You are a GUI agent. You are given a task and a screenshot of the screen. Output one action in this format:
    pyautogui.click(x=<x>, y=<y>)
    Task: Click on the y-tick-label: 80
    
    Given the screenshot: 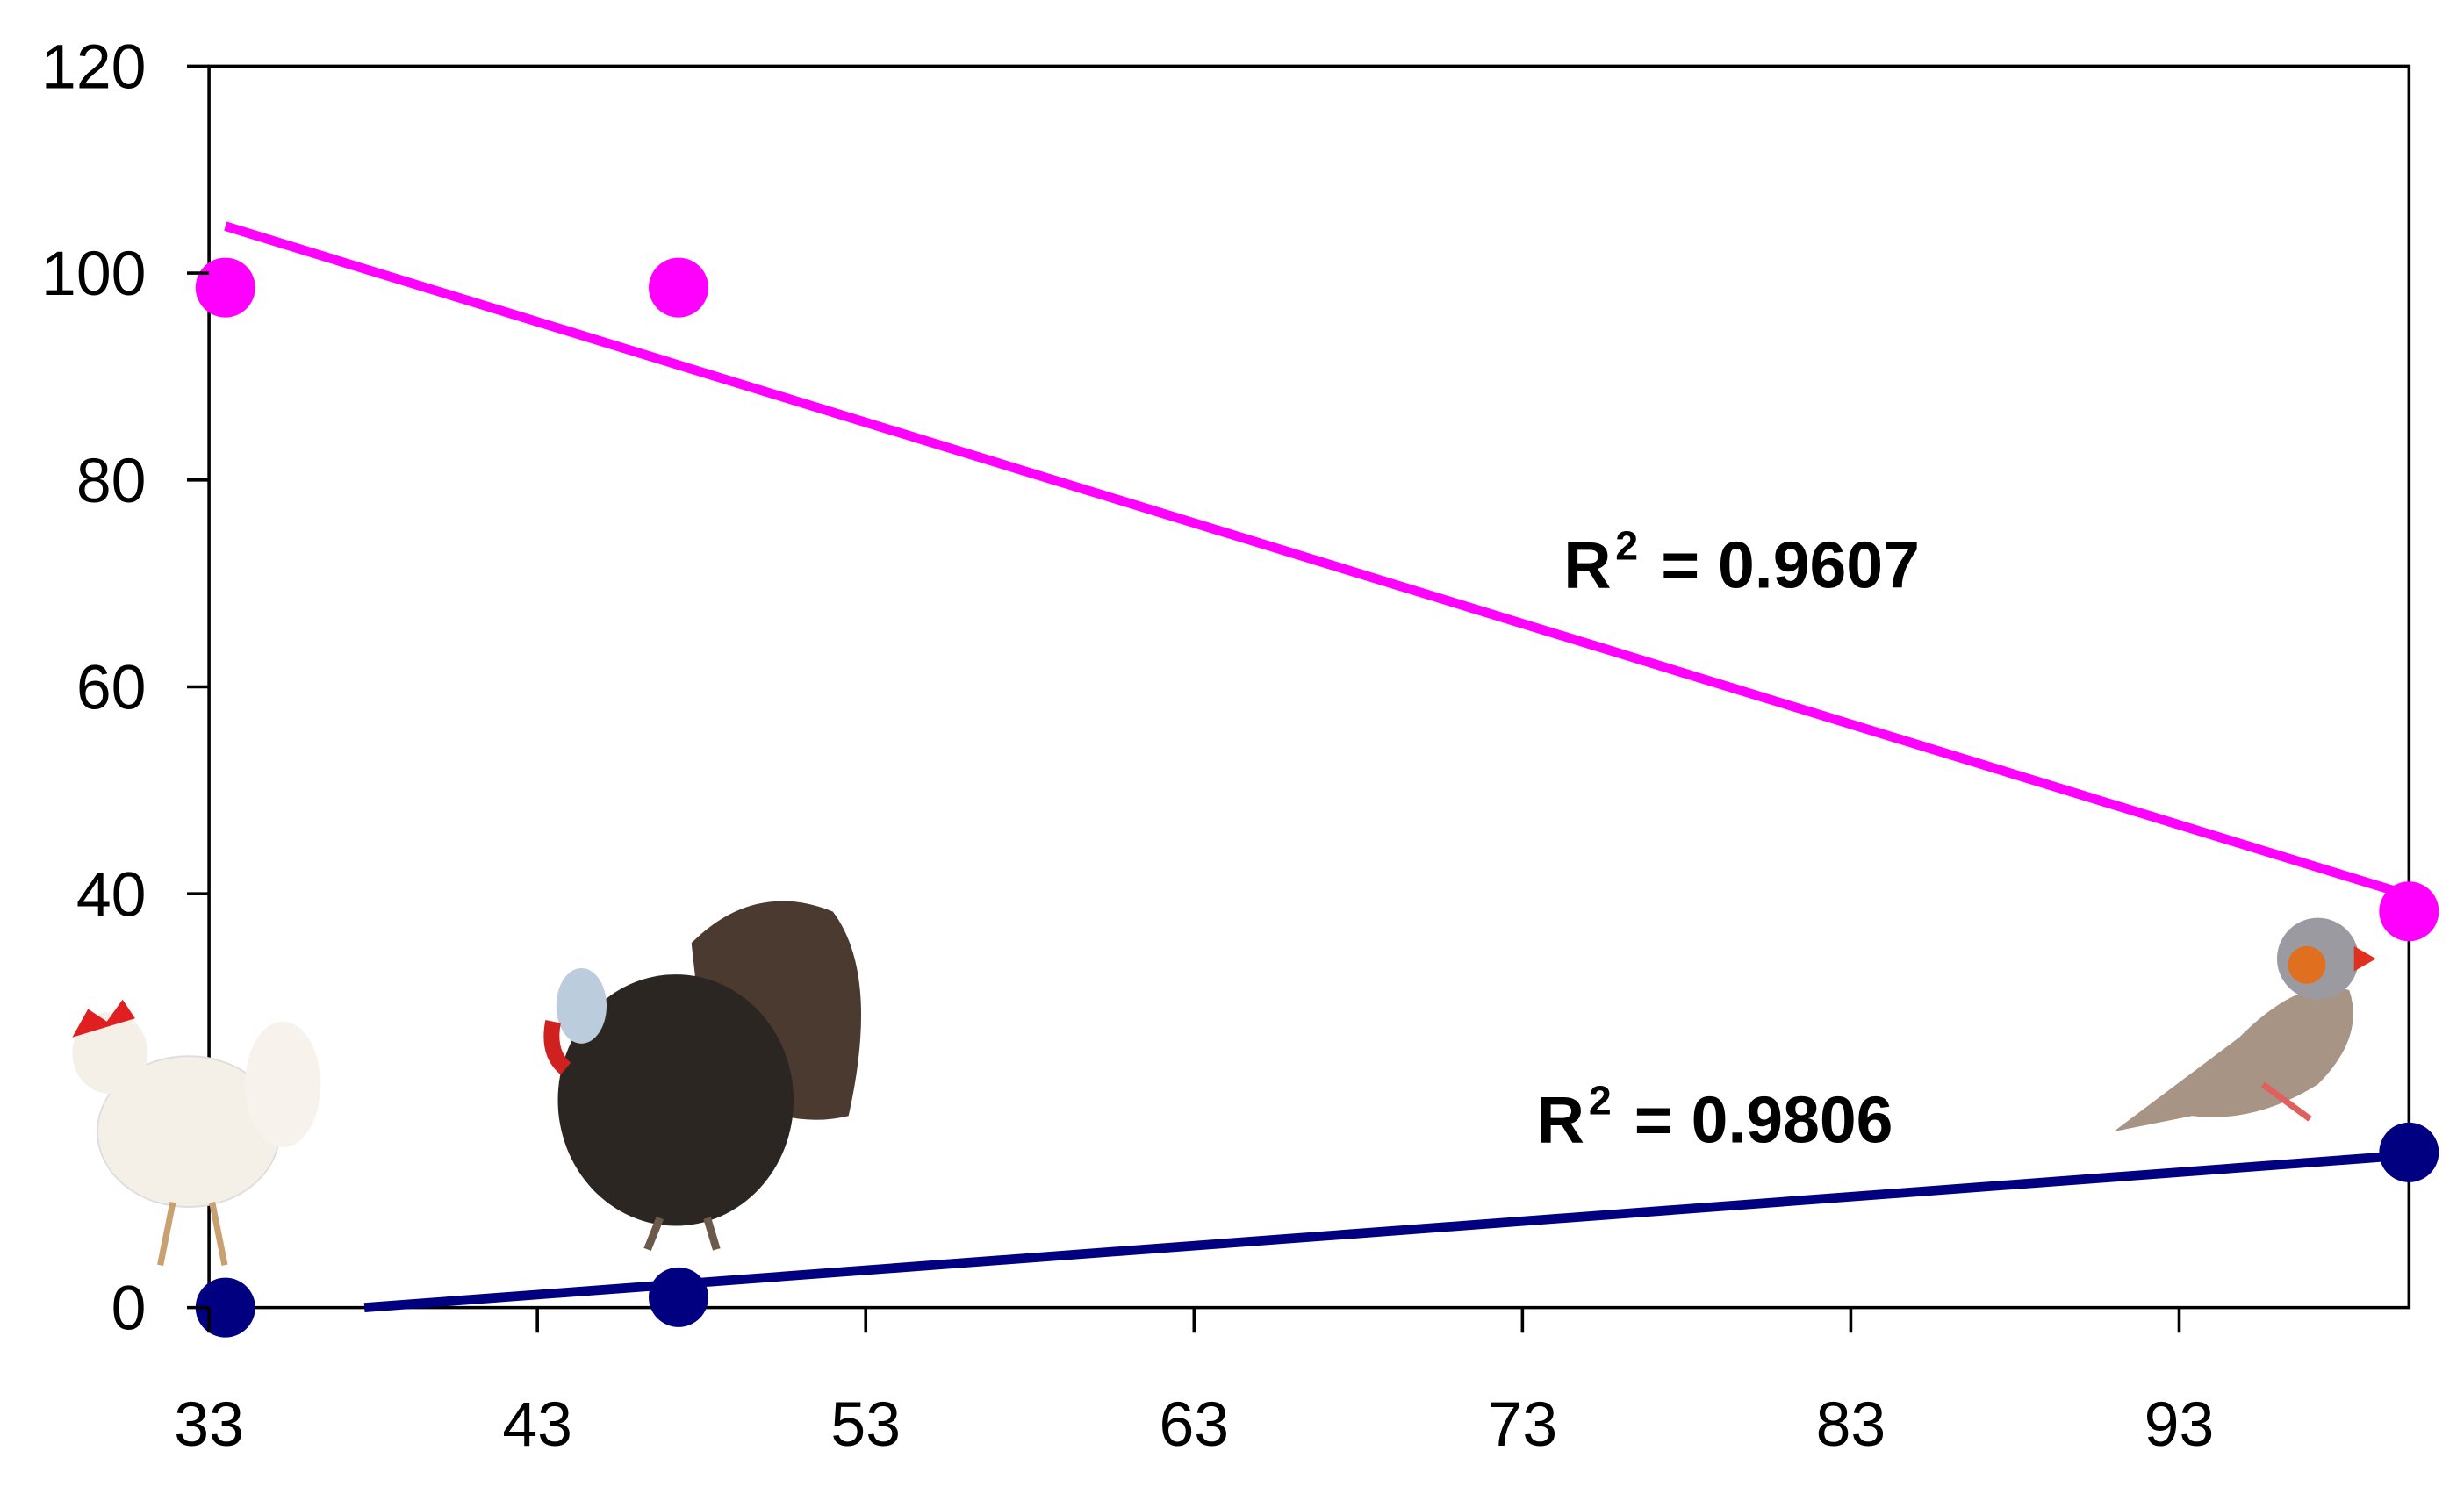 What is the action you would take?
    pyautogui.click(x=111, y=481)
    